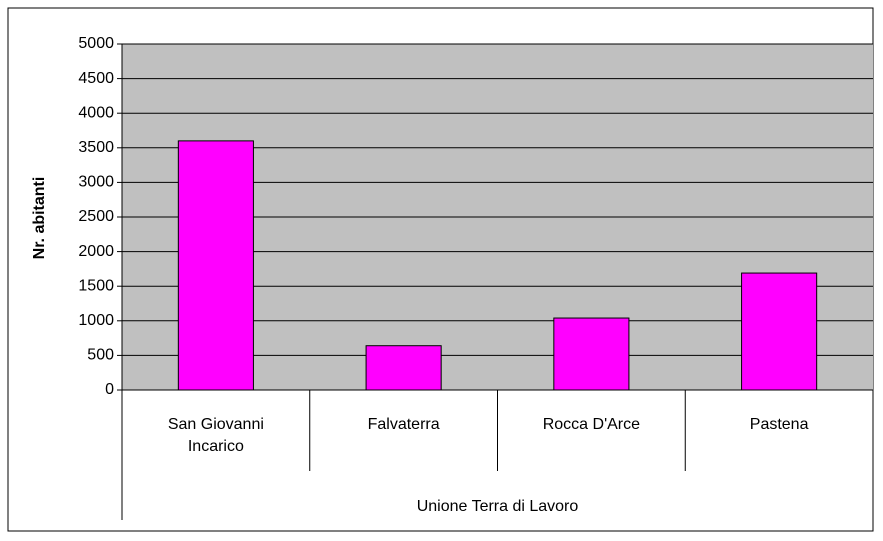 The image size is (883, 541). What do you see at coordinates (96, 216) in the screenshot?
I see `y-tick-label: 2500` at bounding box center [96, 216].